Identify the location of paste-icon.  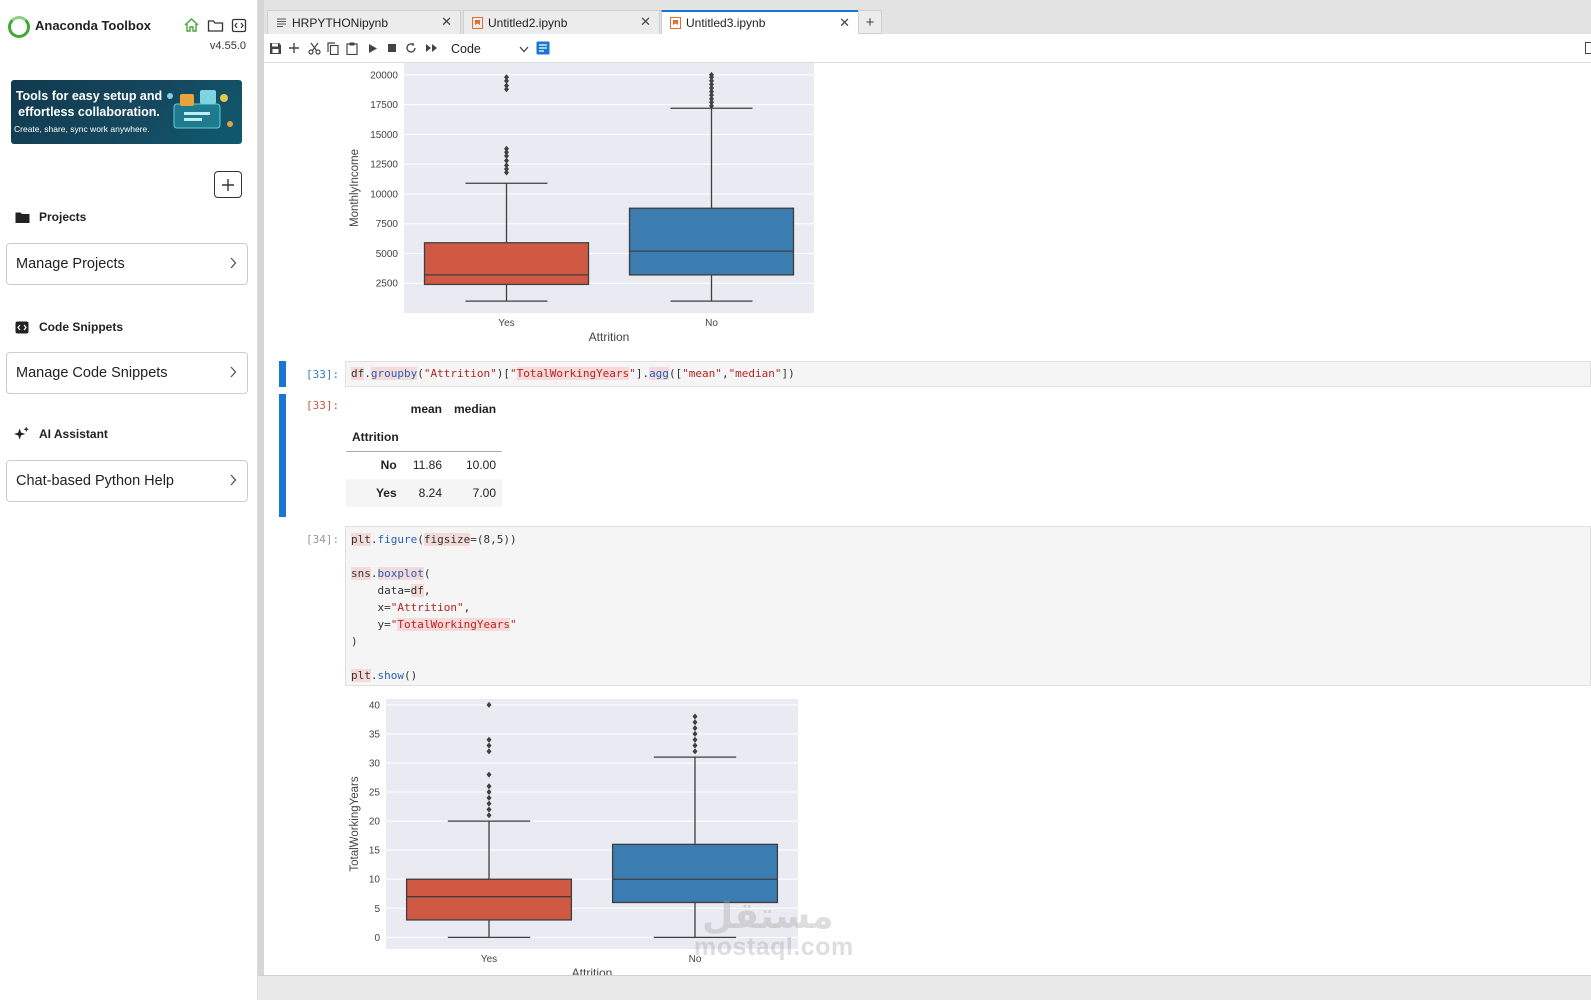
(352, 48).